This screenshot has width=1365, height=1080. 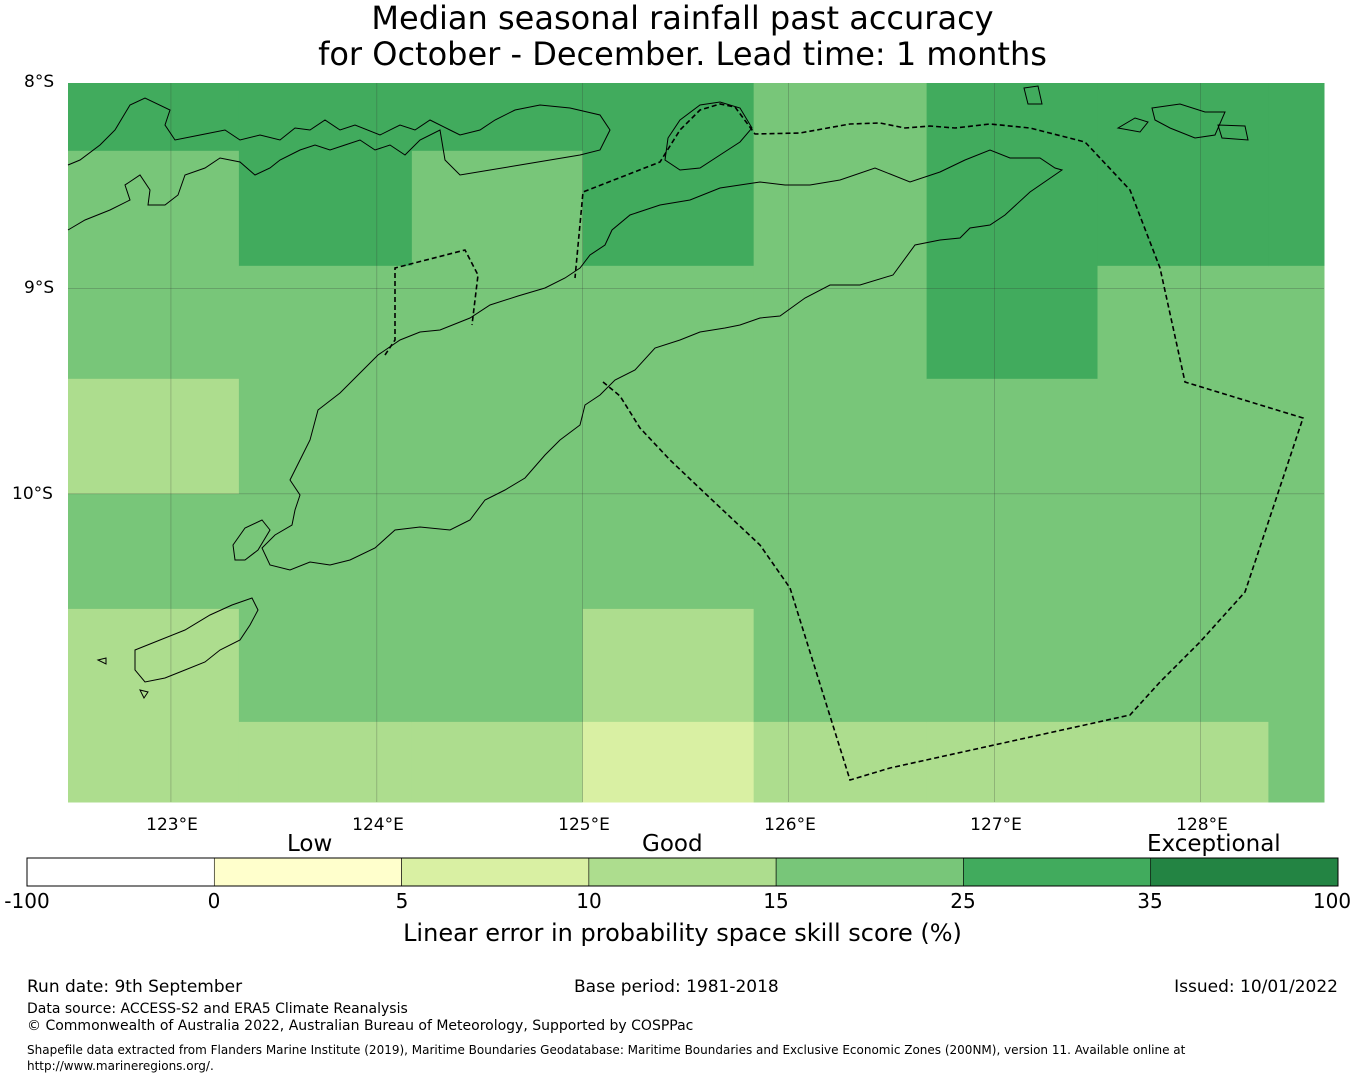 I want to click on alor-coastline, so click(x=708, y=136).